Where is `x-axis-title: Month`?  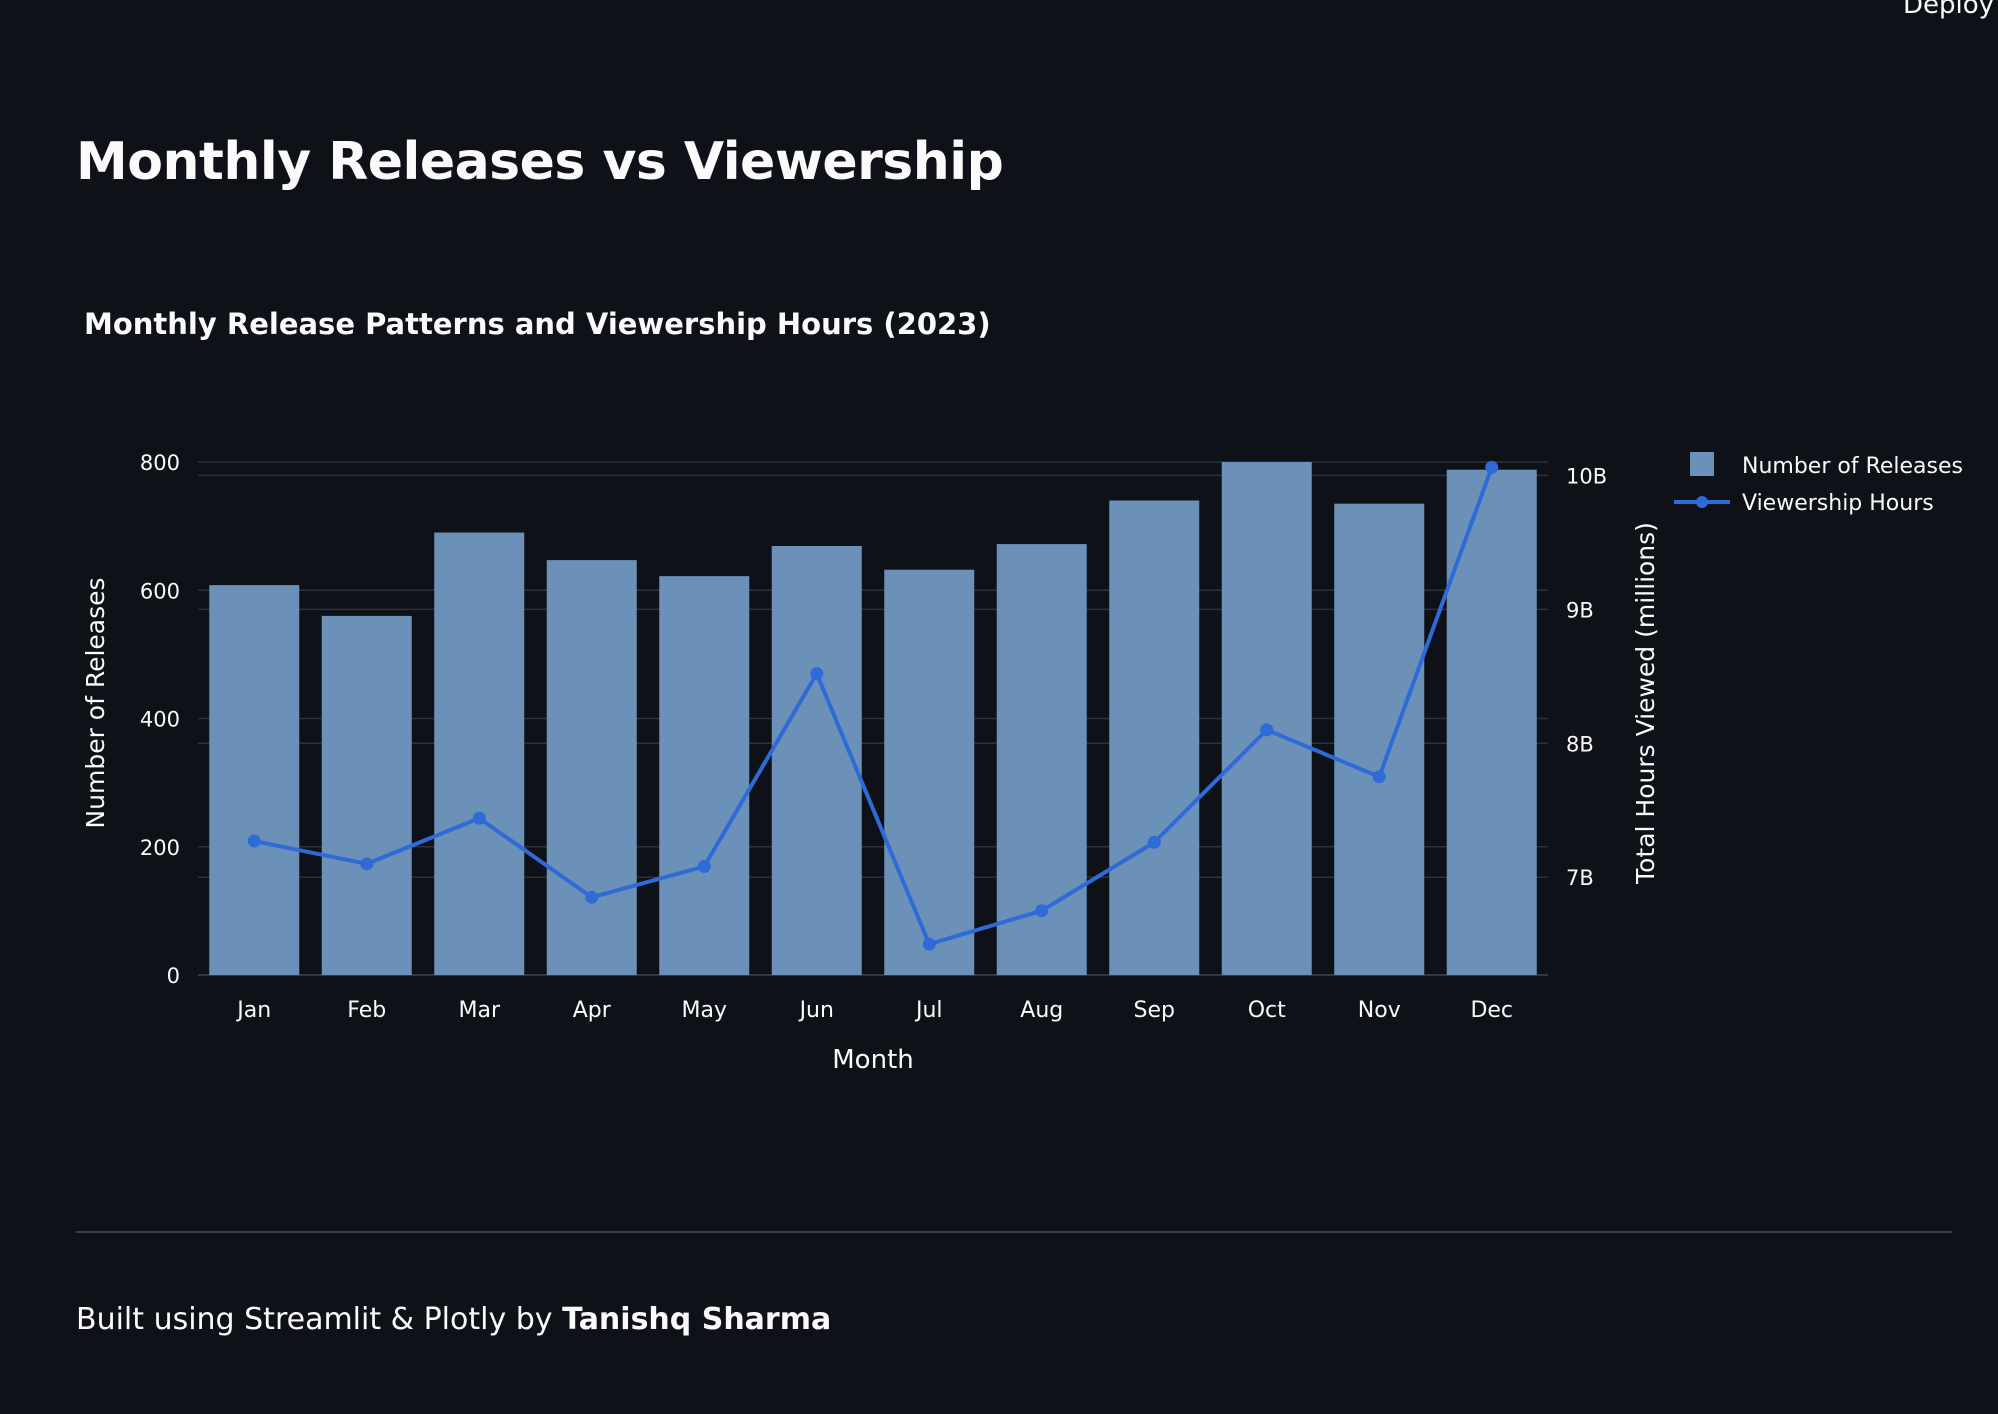
x-axis-title: Month is located at coordinates (873, 1060).